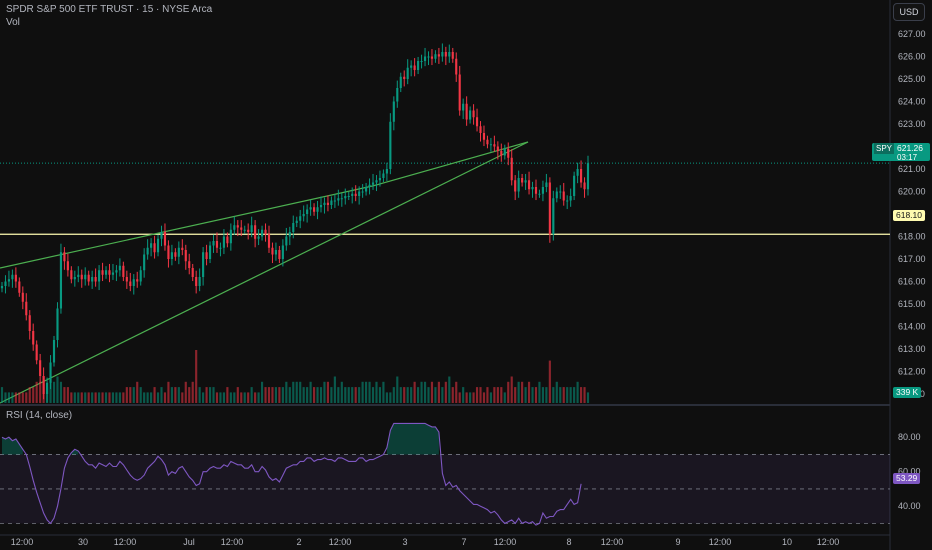  What do you see at coordinates (909, 215) in the screenshot?
I see `horizontal-level-tag: 618.10` at bounding box center [909, 215].